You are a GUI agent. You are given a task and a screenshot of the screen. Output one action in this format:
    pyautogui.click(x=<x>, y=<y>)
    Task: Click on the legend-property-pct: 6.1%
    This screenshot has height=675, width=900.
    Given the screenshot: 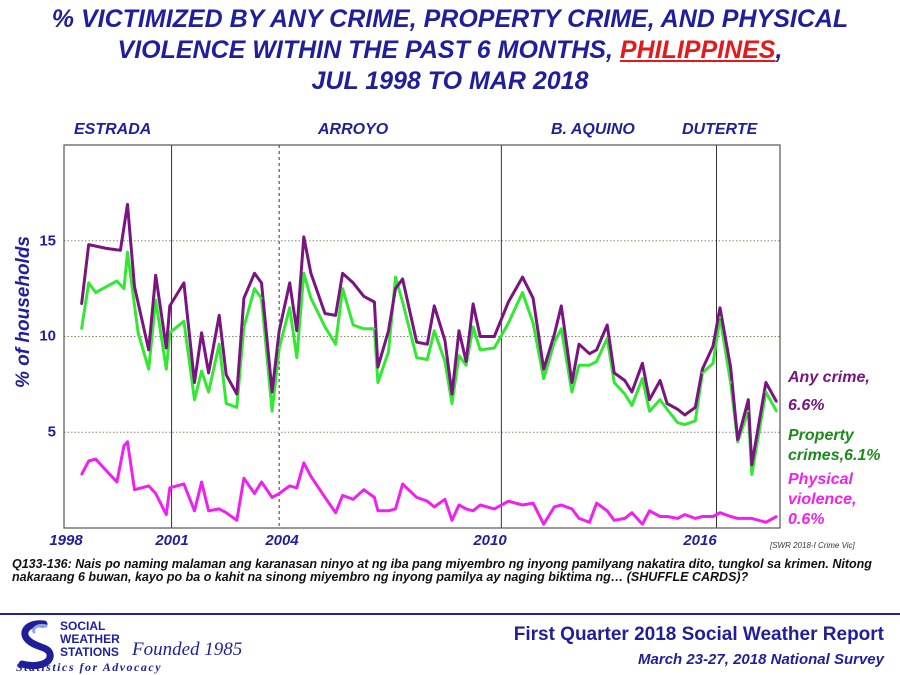 What is the action you would take?
    pyautogui.click(x=862, y=455)
    